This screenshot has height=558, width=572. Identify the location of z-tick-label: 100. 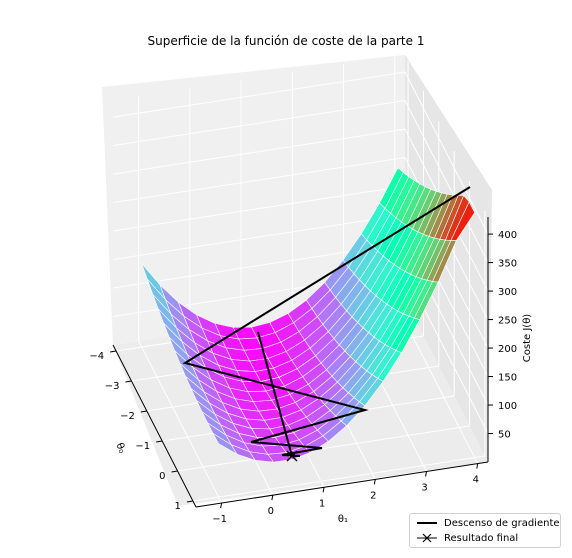
(507, 406).